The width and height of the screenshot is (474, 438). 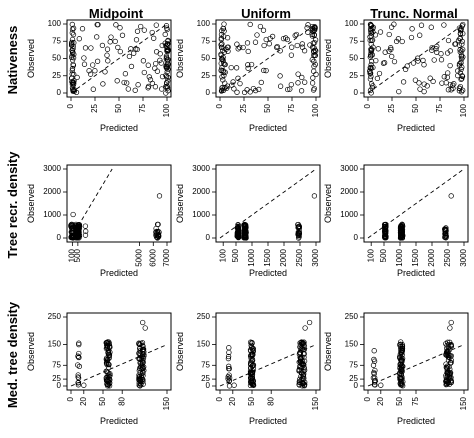 What do you see at coordinates (52, 191) in the screenshot?
I see `y-tick-label: 2000` at bounding box center [52, 191].